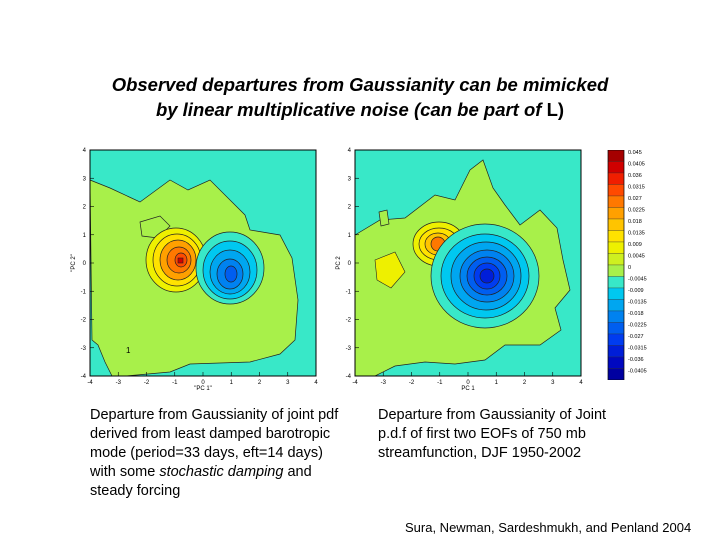 This screenshot has width=720, height=540. Describe the element at coordinates (636, 188) in the screenshot. I see `colorbar-label: 0.0315` at that location.